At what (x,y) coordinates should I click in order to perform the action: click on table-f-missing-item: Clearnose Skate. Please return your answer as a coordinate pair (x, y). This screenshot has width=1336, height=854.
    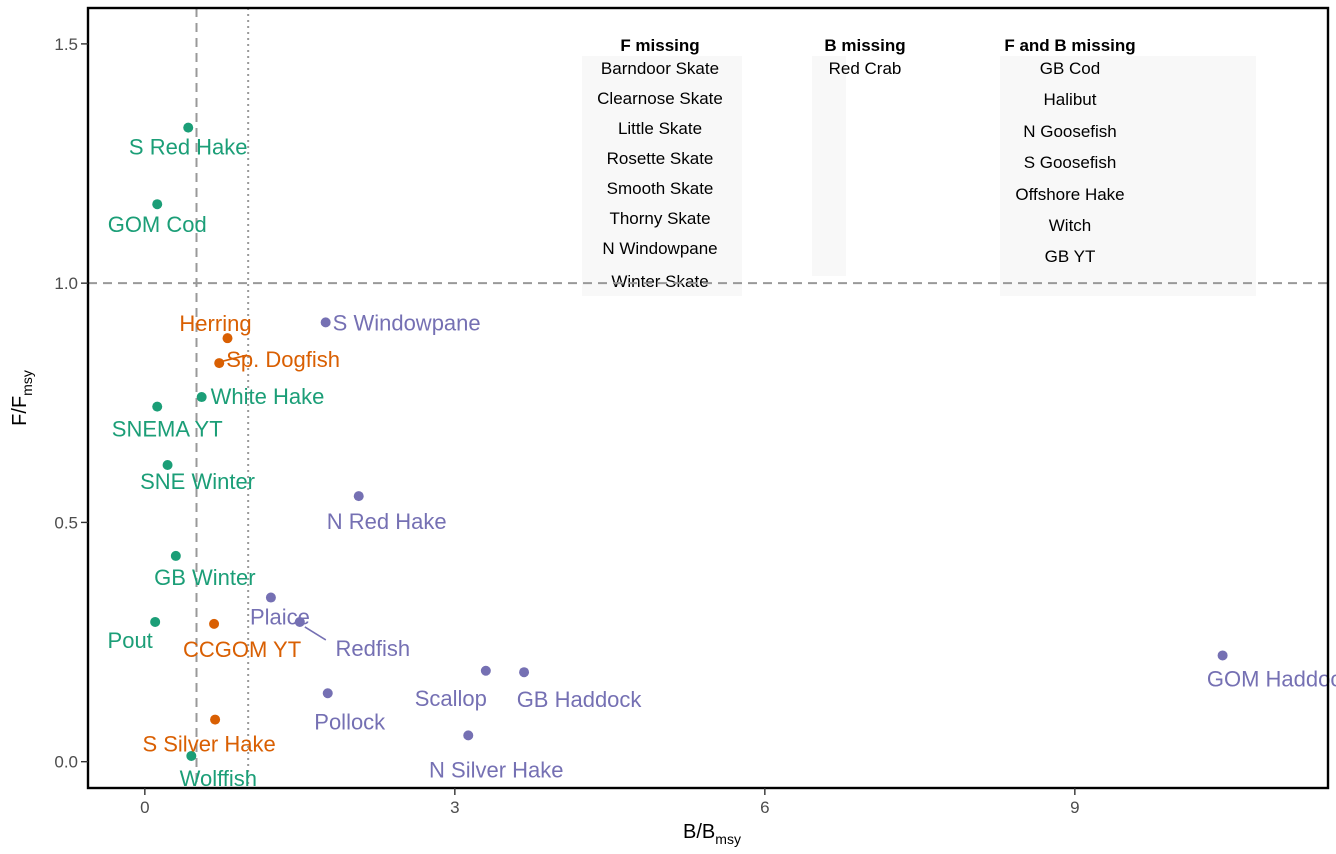
    Looking at the image, I should click on (660, 98).